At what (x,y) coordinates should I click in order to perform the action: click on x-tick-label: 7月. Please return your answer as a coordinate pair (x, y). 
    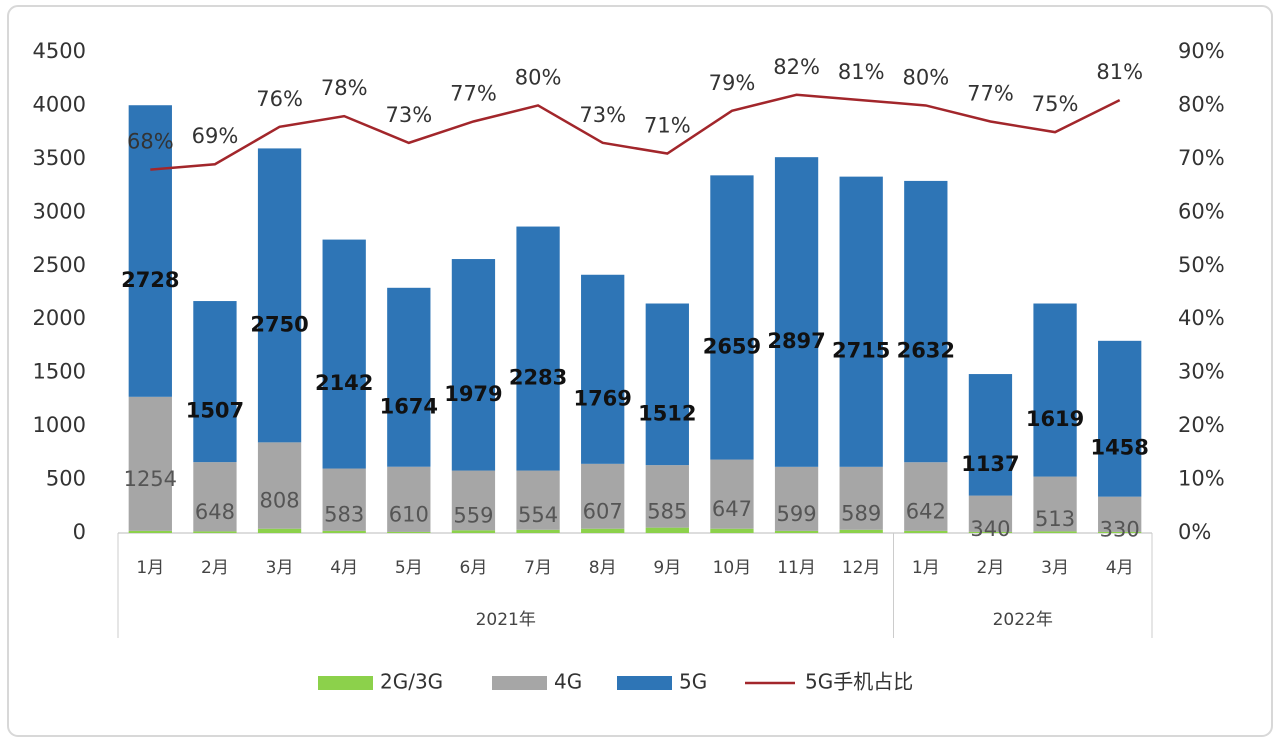
    Looking at the image, I should click on (538, 568).